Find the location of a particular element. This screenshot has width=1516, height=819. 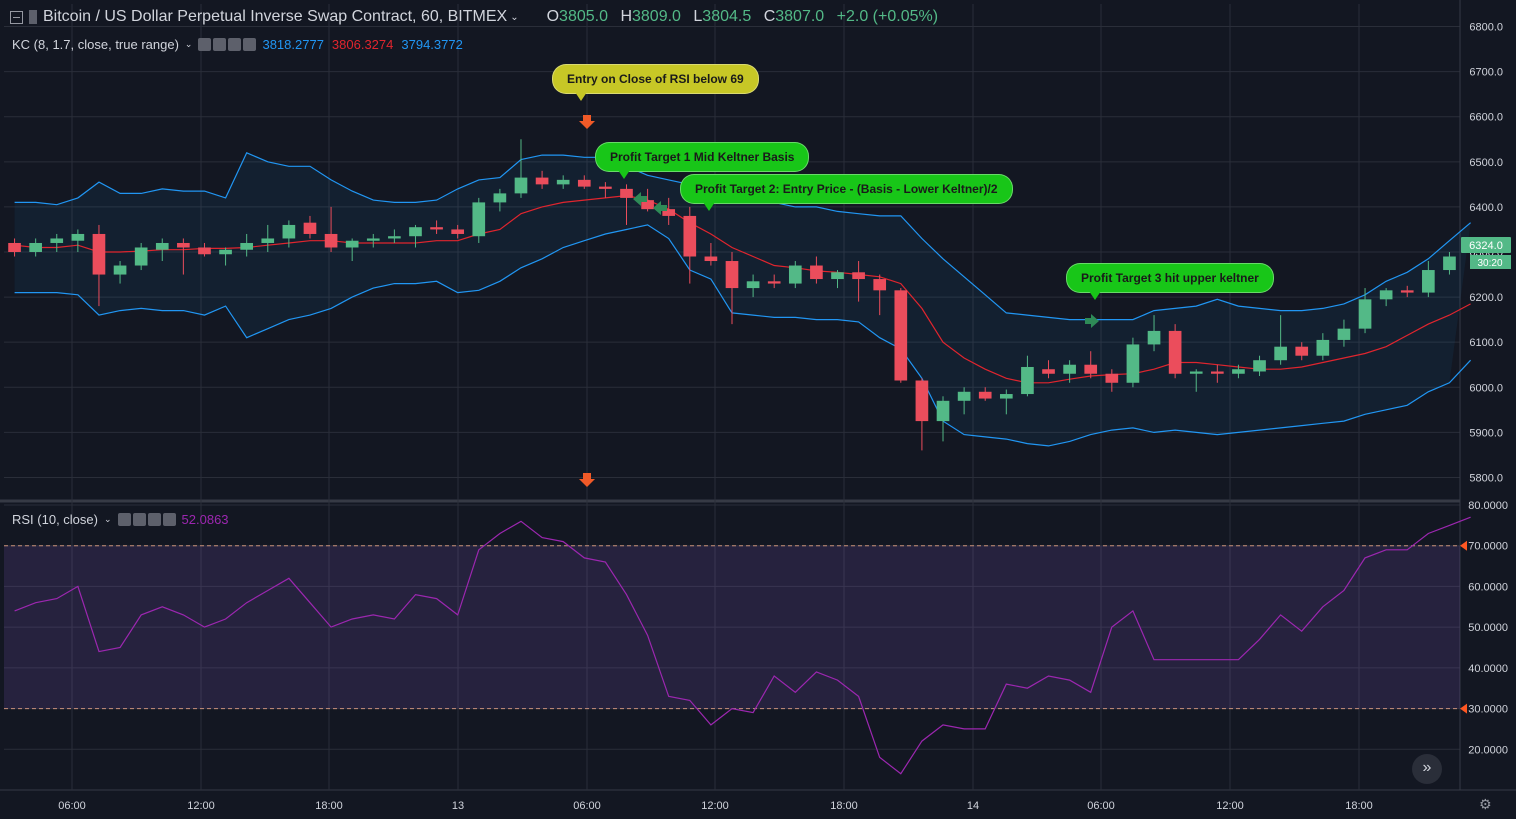

close-label: C is located at coordinates (769, 16).